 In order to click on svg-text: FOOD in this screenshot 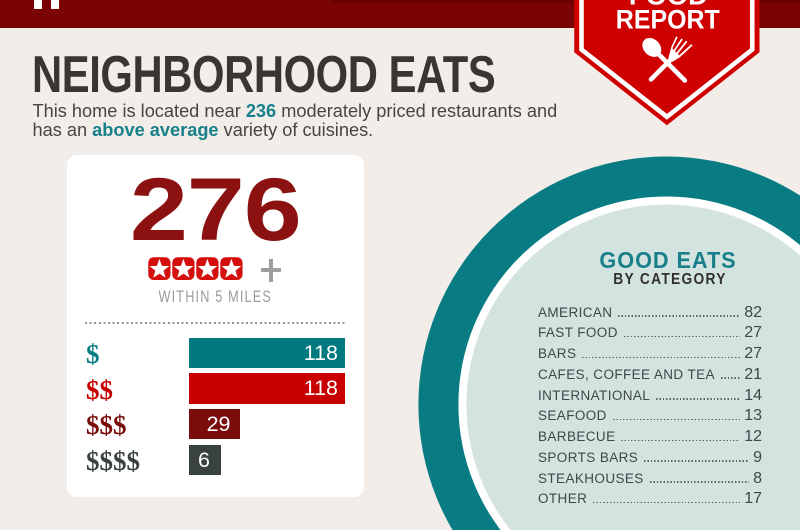, I will do `click(668, 5)`.